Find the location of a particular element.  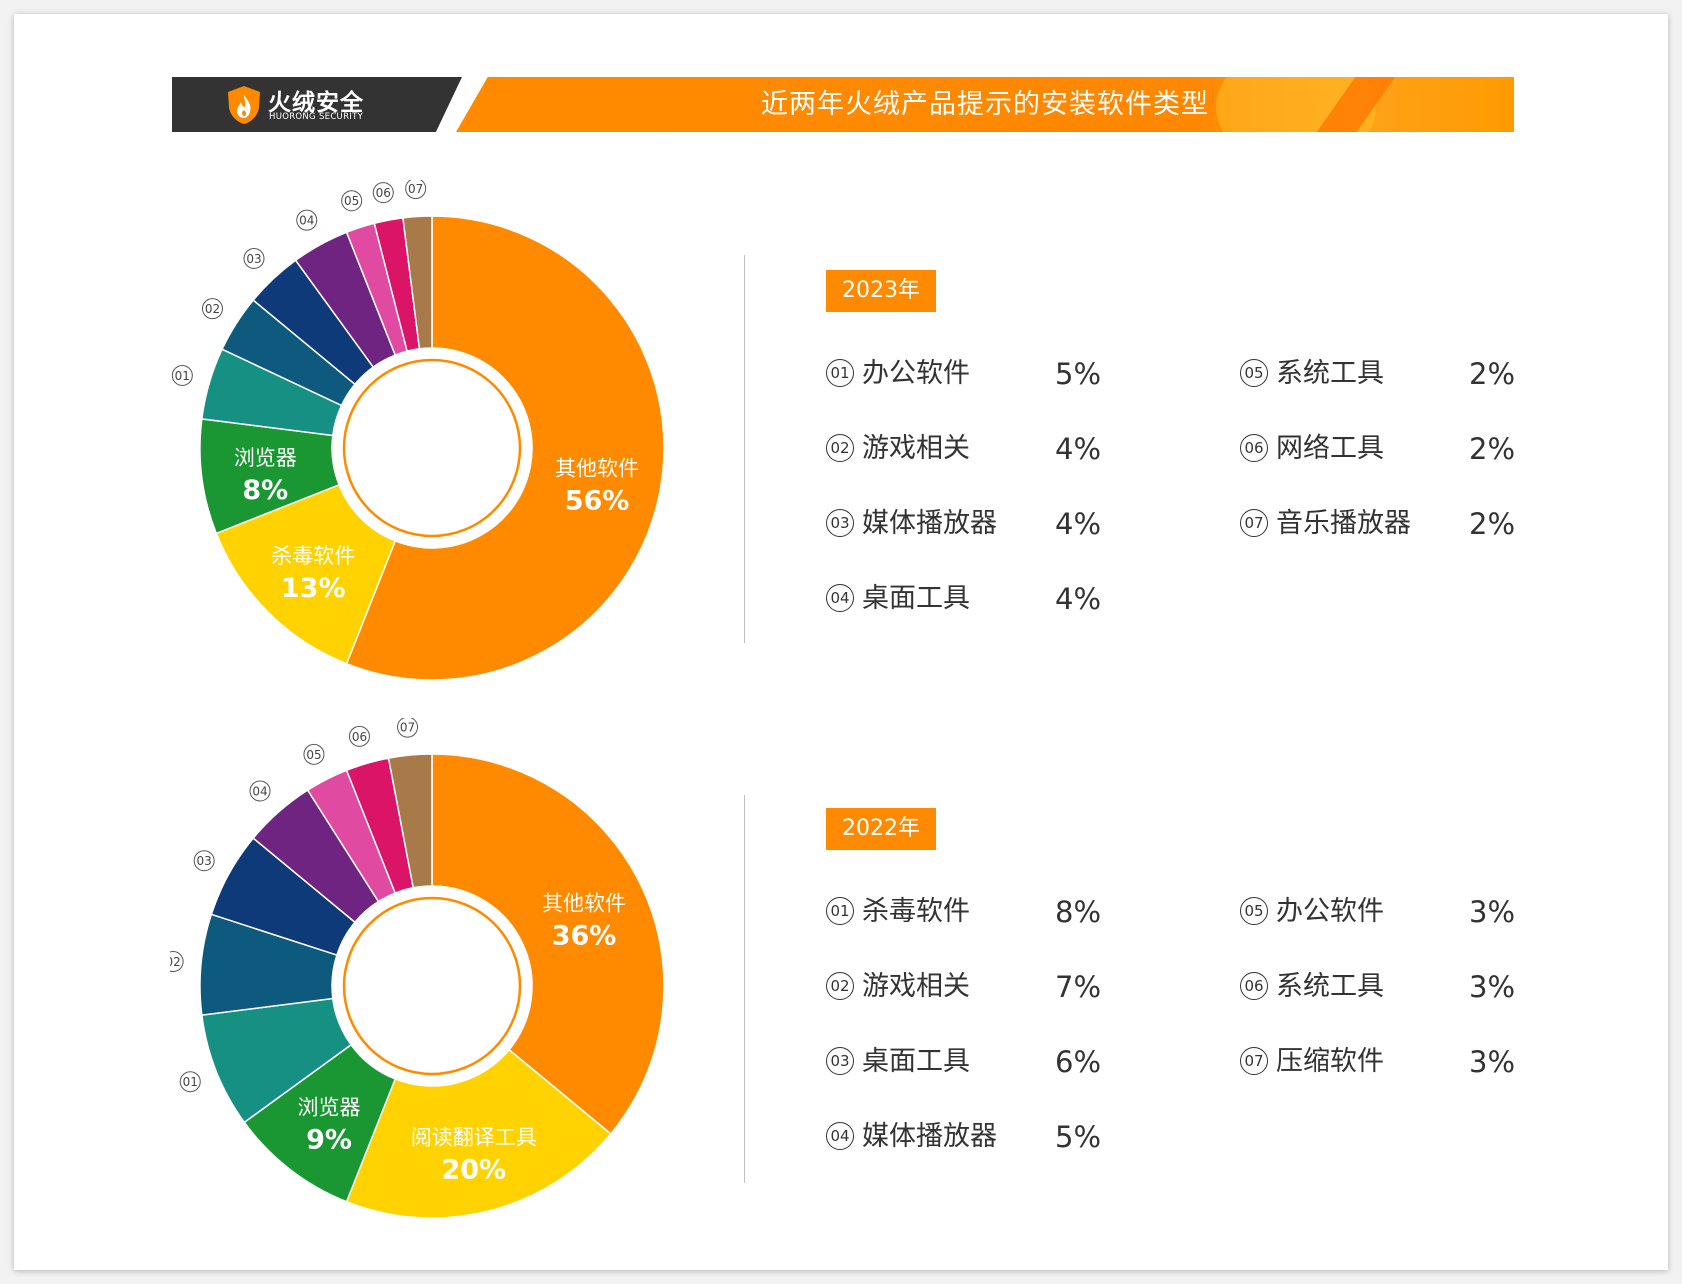

slice-label-name: 阅读翻译工具 is located at coordinates (474, 1138).